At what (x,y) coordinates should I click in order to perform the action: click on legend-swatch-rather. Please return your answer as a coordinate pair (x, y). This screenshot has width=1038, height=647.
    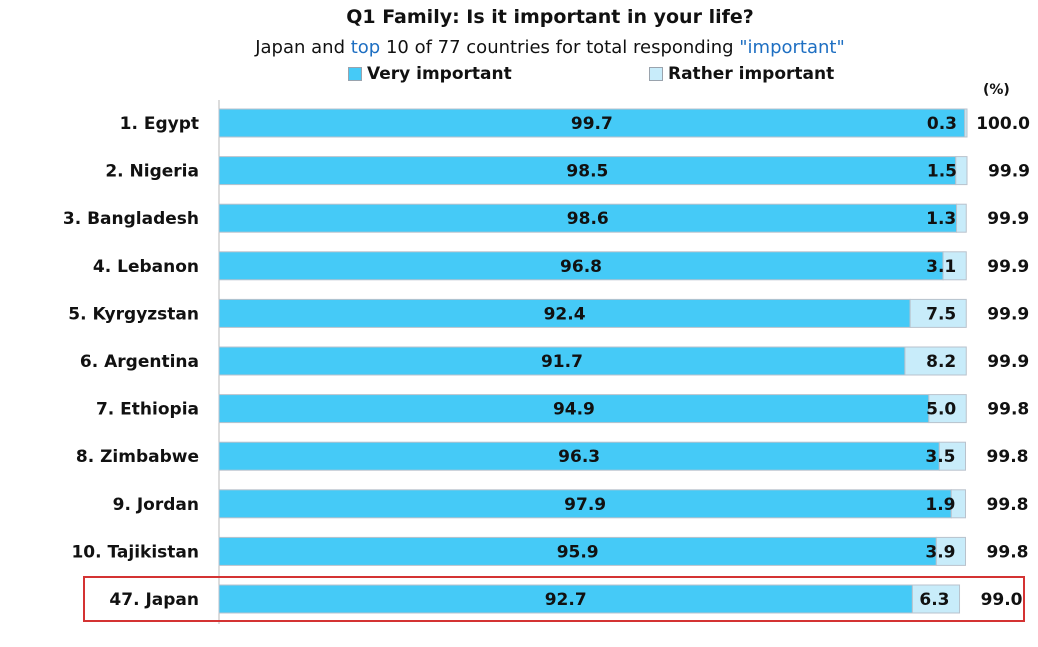
    Looking at the image, I should click on (656, 74).